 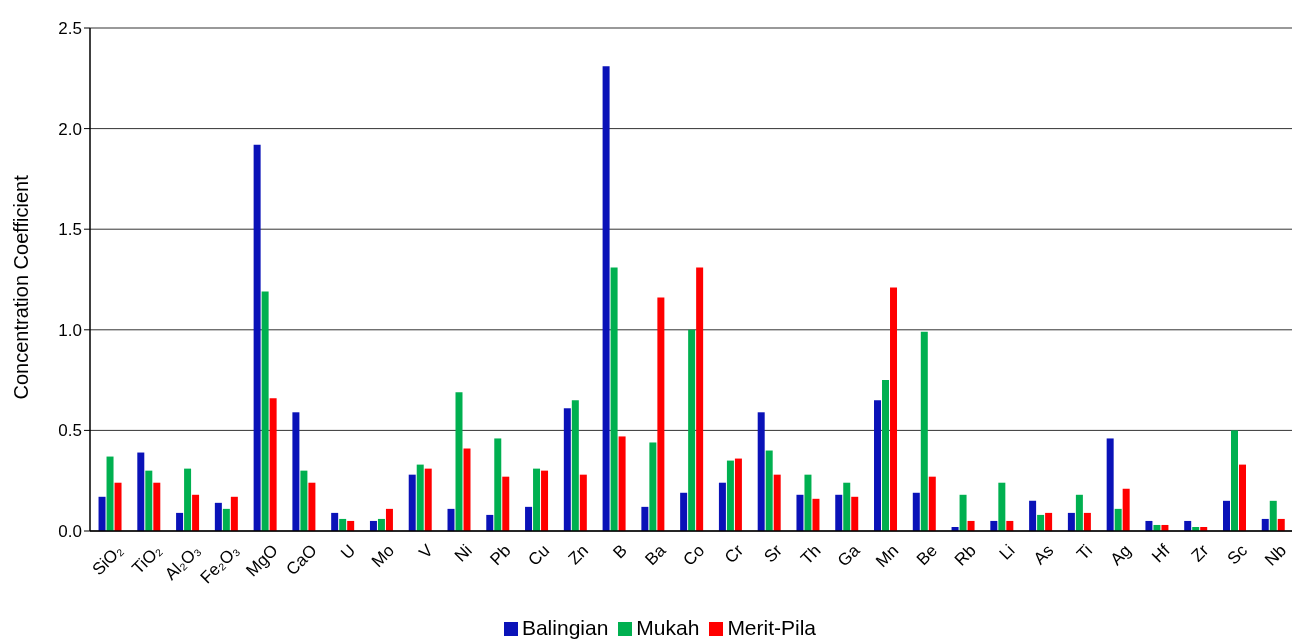 I want to click on legend-label: Merit-Pila, so click(x=772, y=627).